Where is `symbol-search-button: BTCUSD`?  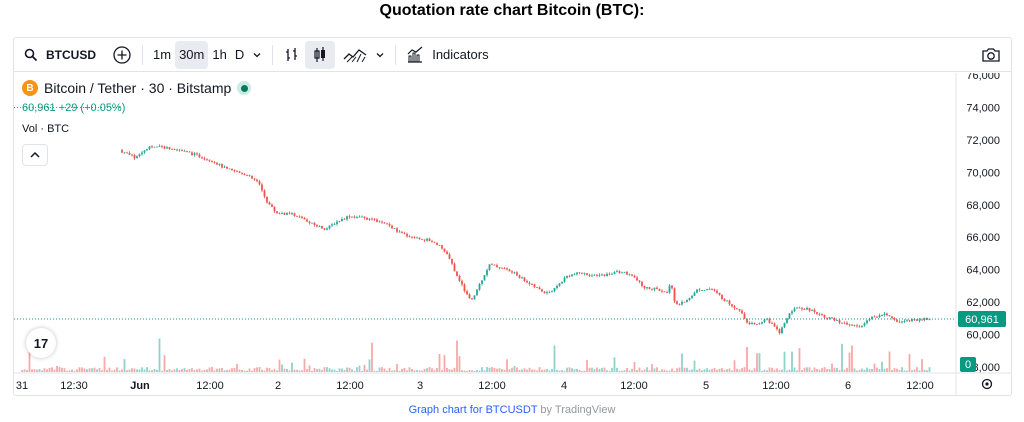 symbol-search-button: BTCUSD is located at coordinates (60, 55).